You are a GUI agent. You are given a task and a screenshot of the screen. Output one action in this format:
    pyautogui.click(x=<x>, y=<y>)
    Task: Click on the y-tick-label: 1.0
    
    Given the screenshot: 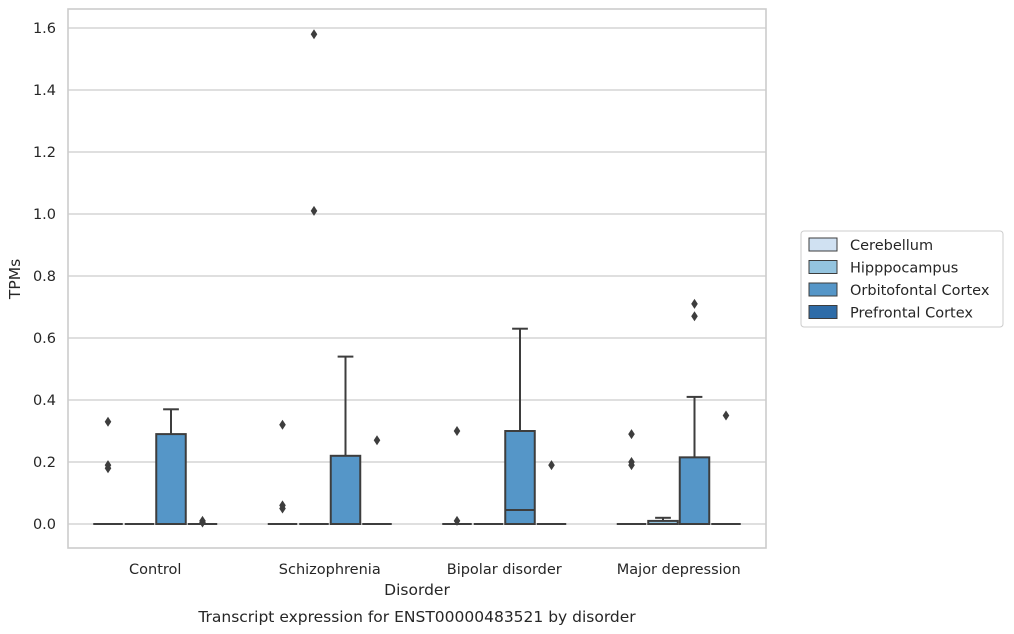 What is the action you would take?
    pyautogui.click(x=44, y=215)
    